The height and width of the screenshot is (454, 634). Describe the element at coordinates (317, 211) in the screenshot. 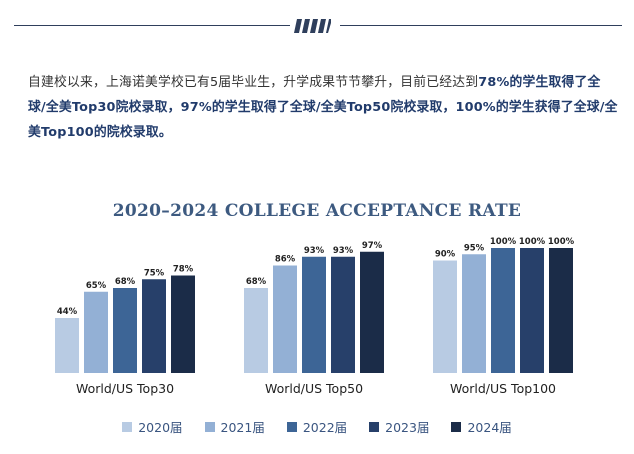

I see `chart-title: 2020–2024 COLLEGE ACCEPTANCE RATE` at that location.